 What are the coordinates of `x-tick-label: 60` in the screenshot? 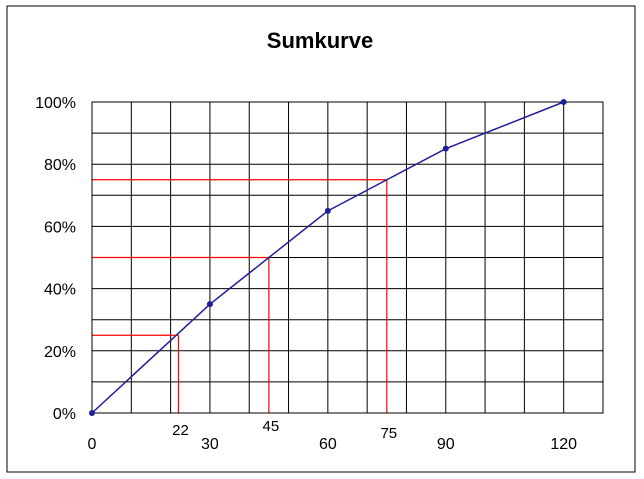 It's located at (328, 444).